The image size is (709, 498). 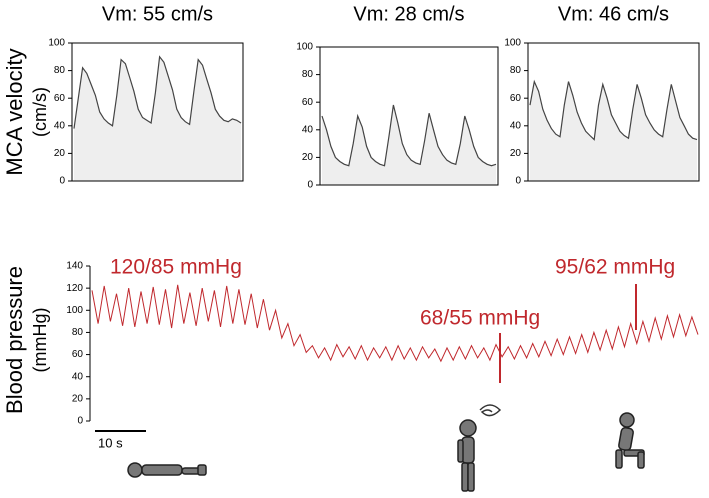 What do you see at coordinates (40, 112) in the screenshot?
I see `y-axis-label: (cm/s)` at bounding box center [40, 112].